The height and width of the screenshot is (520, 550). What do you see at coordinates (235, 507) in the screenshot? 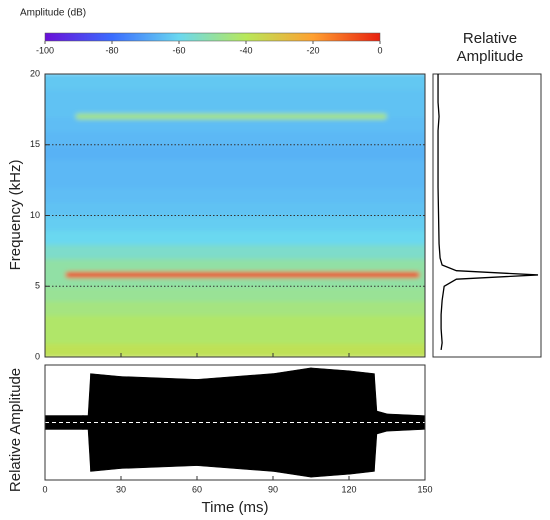
I see `x-axis-label: Time (ms)` at bounding box center [235, 507].